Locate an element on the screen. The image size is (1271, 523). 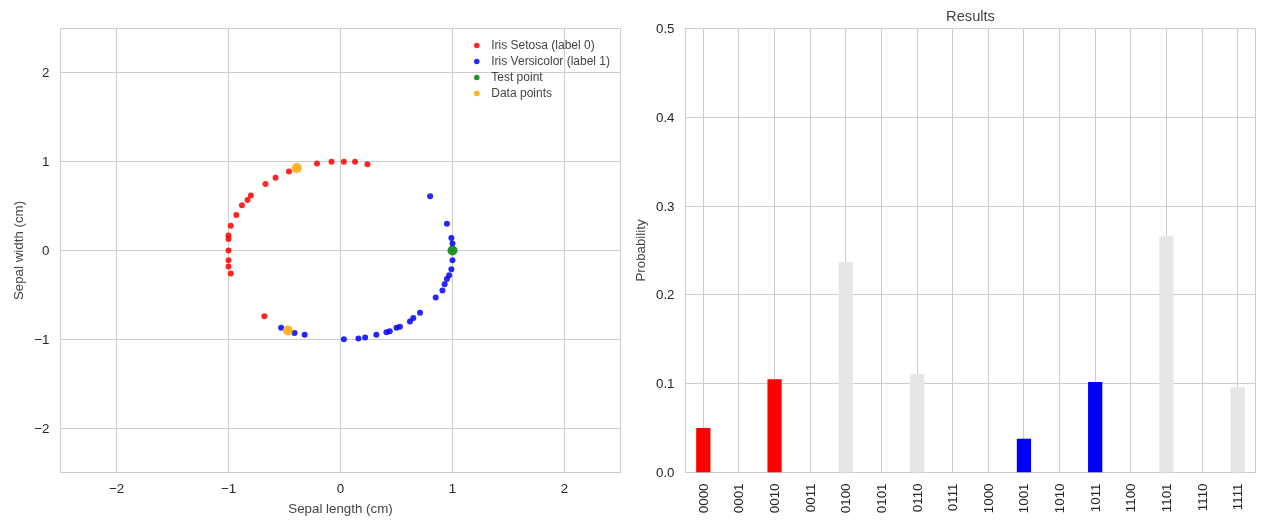
y-tick-label: 0 is located at coordinates (46, 250).